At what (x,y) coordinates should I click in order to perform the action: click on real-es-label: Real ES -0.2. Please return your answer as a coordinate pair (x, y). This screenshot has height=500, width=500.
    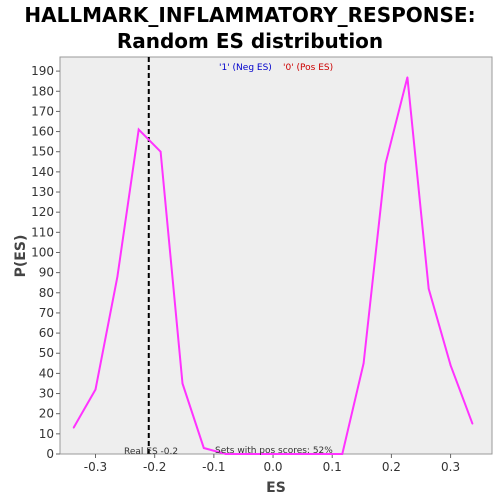
    Looking at the image, I should click on (151, 452).